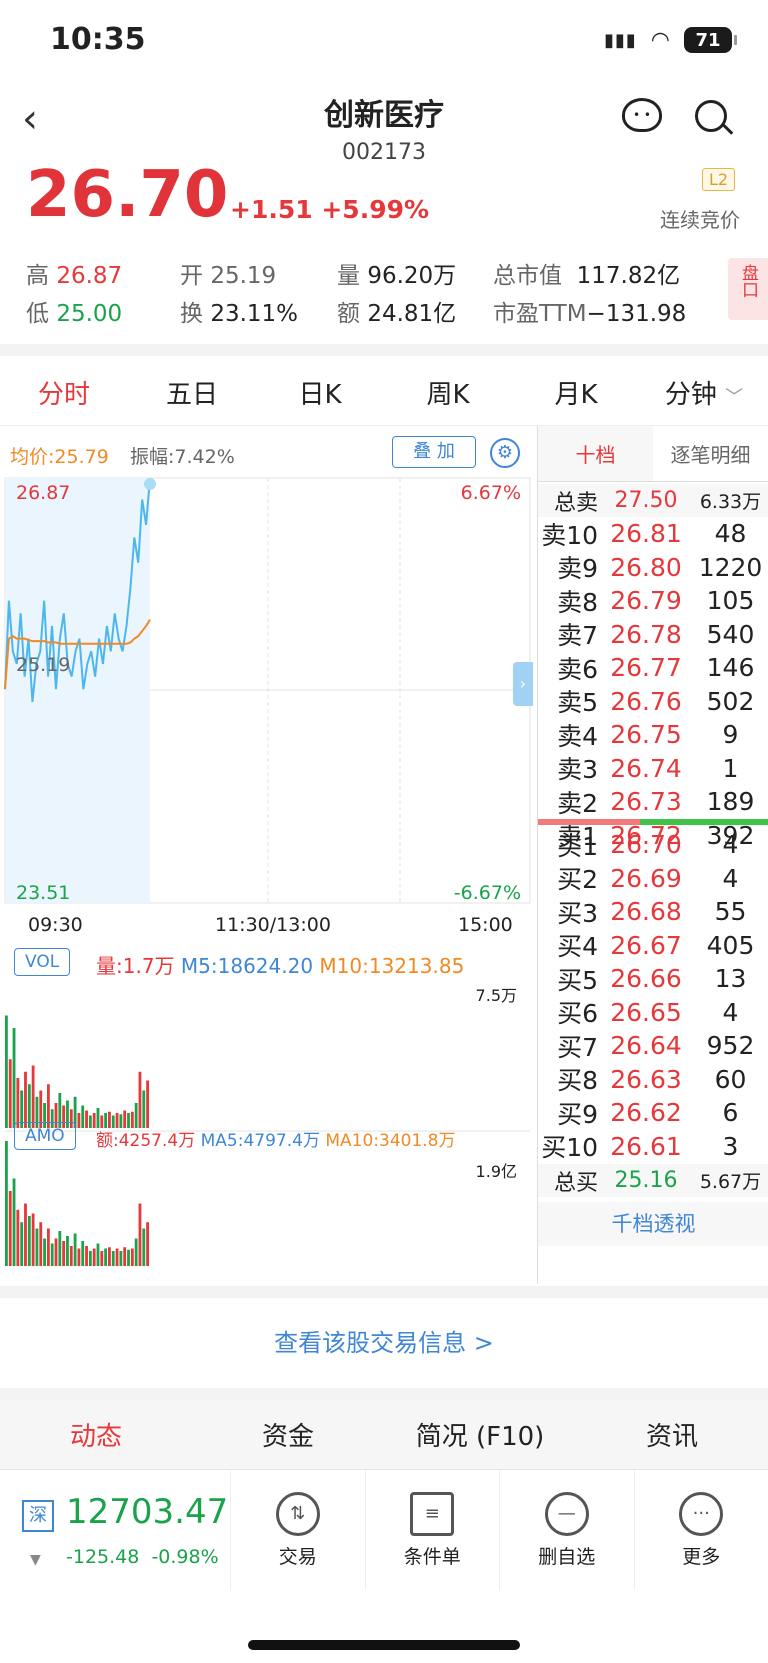  What do you see at coordinates (77, 690) in the screenshot?
I see `elapsed-area` at bounding box center [77, 690].